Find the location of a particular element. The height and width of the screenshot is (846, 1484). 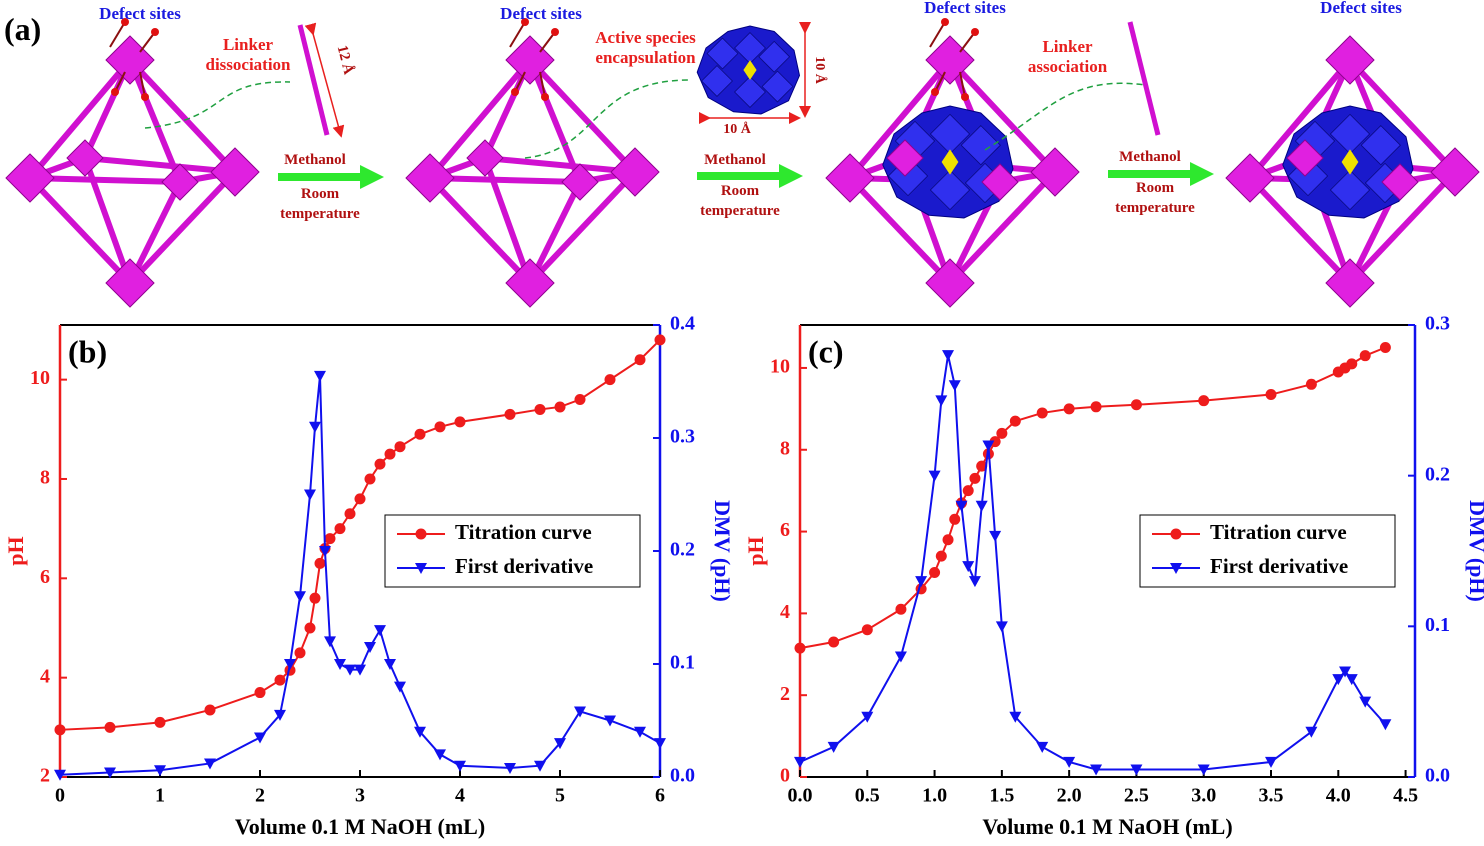

x-tick-label: 3.5 is located at coordinates (1271, 796).